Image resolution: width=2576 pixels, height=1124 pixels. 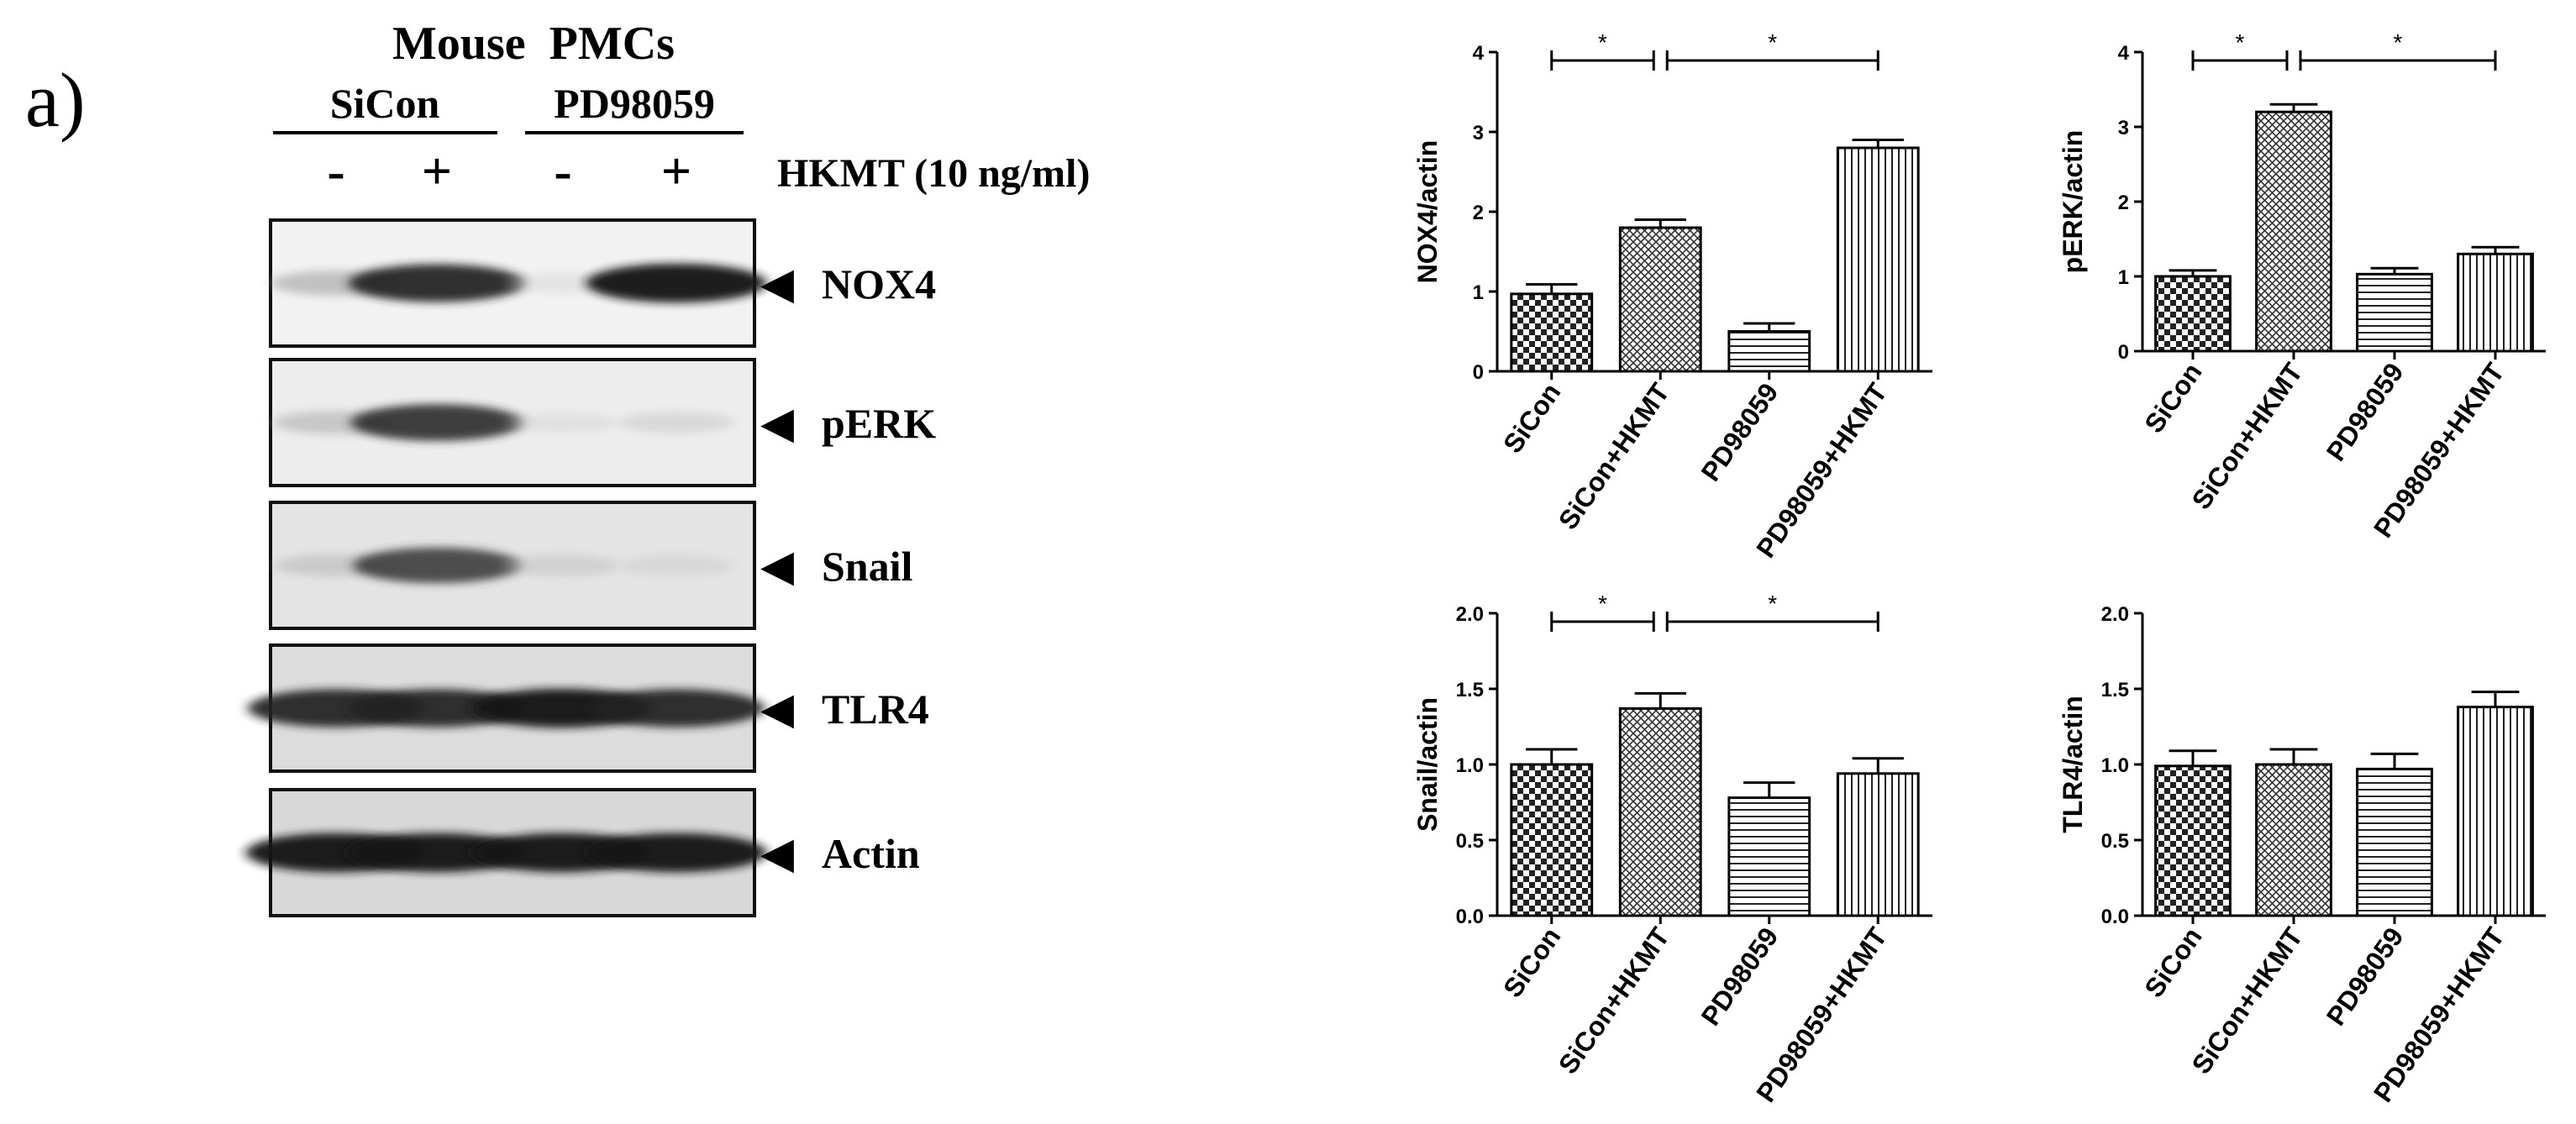 What do you see at coordinates (385, 103) in the screenshot?
I see `group-label-sicon: SiCon` at bounding box center [385, 103].